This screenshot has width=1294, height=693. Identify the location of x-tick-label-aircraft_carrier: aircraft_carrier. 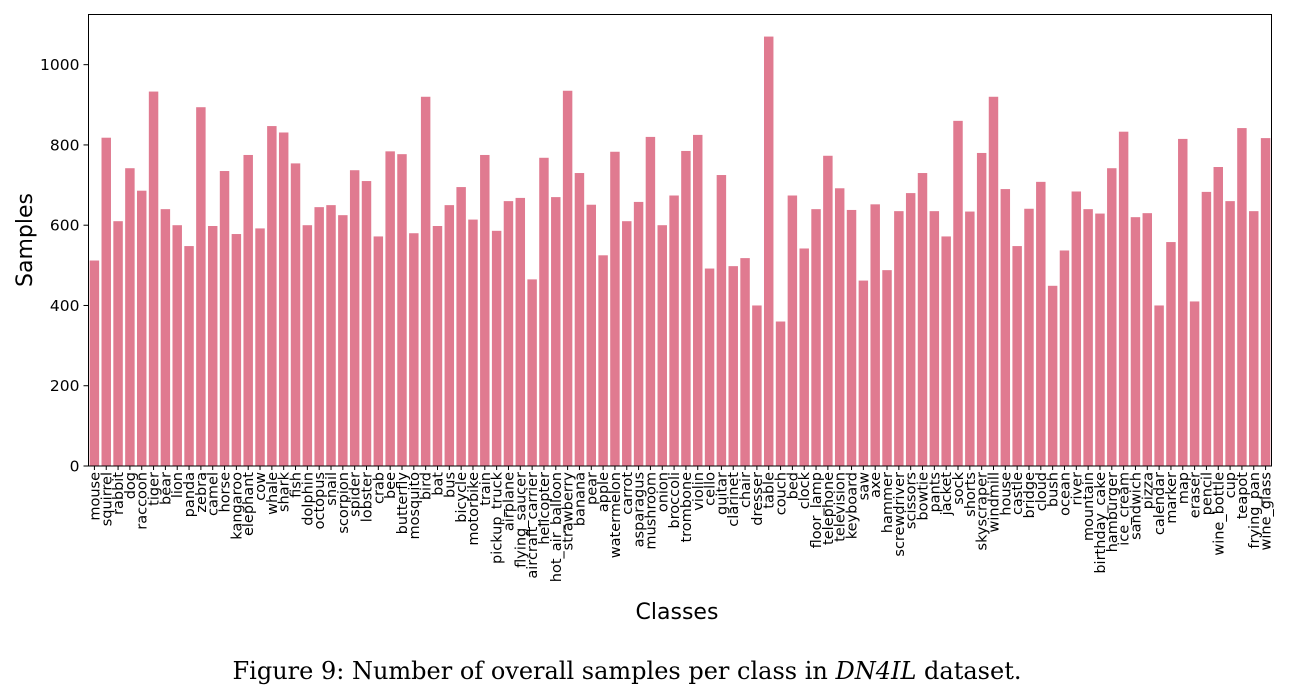
(533, 525).